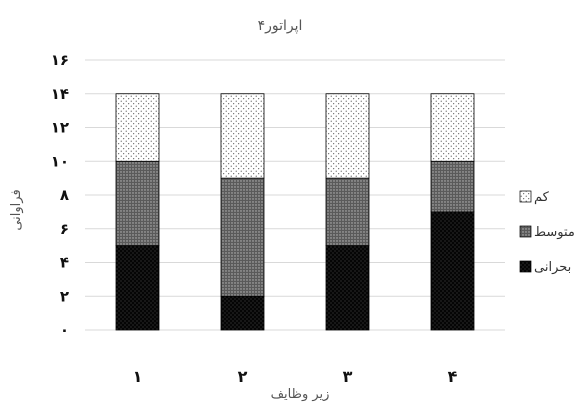 The width and height of the screenshot is (586, 407). I want to click on x-tick-label: ۱, so click(138, 376).